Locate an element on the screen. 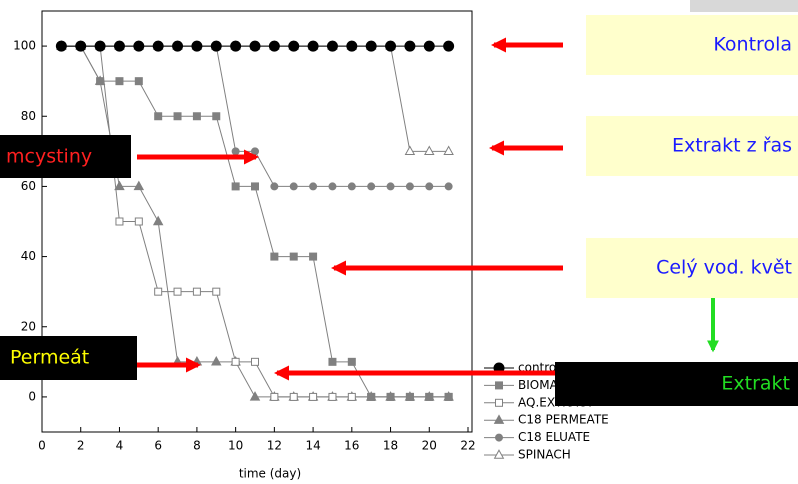 This screenshot has width=798, height=484. annotation: Kontrola is located at coordinates (752, 45).